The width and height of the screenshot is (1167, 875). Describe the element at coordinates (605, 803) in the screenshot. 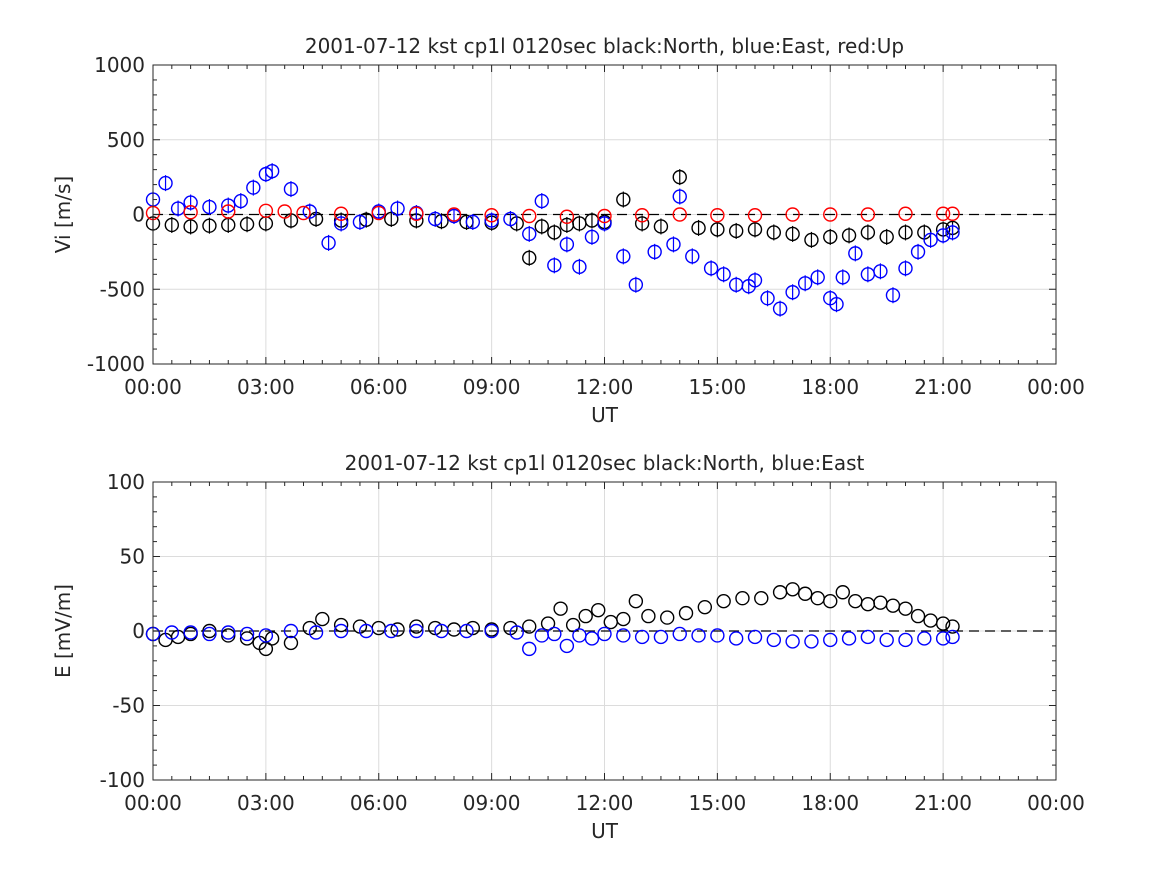

I see `x-tick-label: 12:00` at that location.